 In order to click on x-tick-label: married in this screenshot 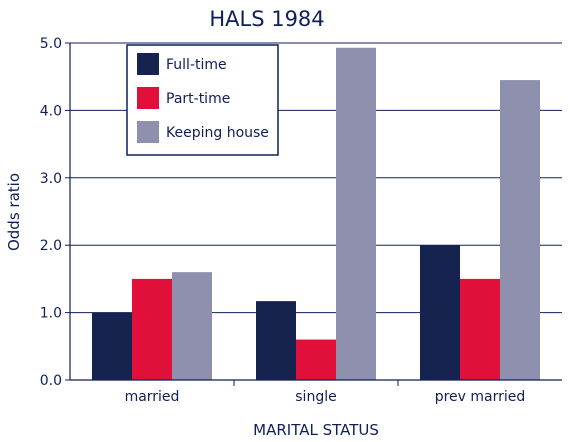, I will do `click(152, 397)`.